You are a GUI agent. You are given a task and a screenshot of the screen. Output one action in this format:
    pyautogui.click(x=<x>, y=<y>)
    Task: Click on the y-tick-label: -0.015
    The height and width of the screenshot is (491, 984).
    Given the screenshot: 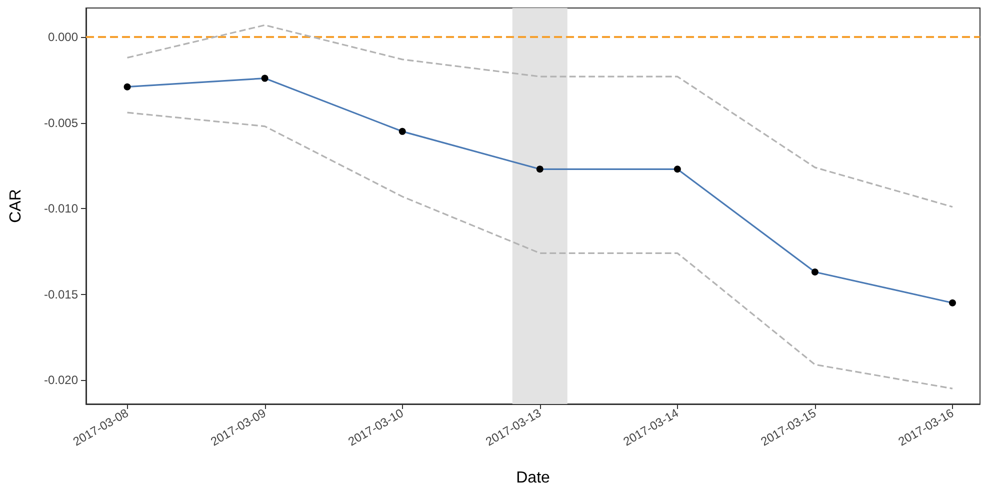 What is the action you would take?
    pyautogui.click(x=61, y=294)
    